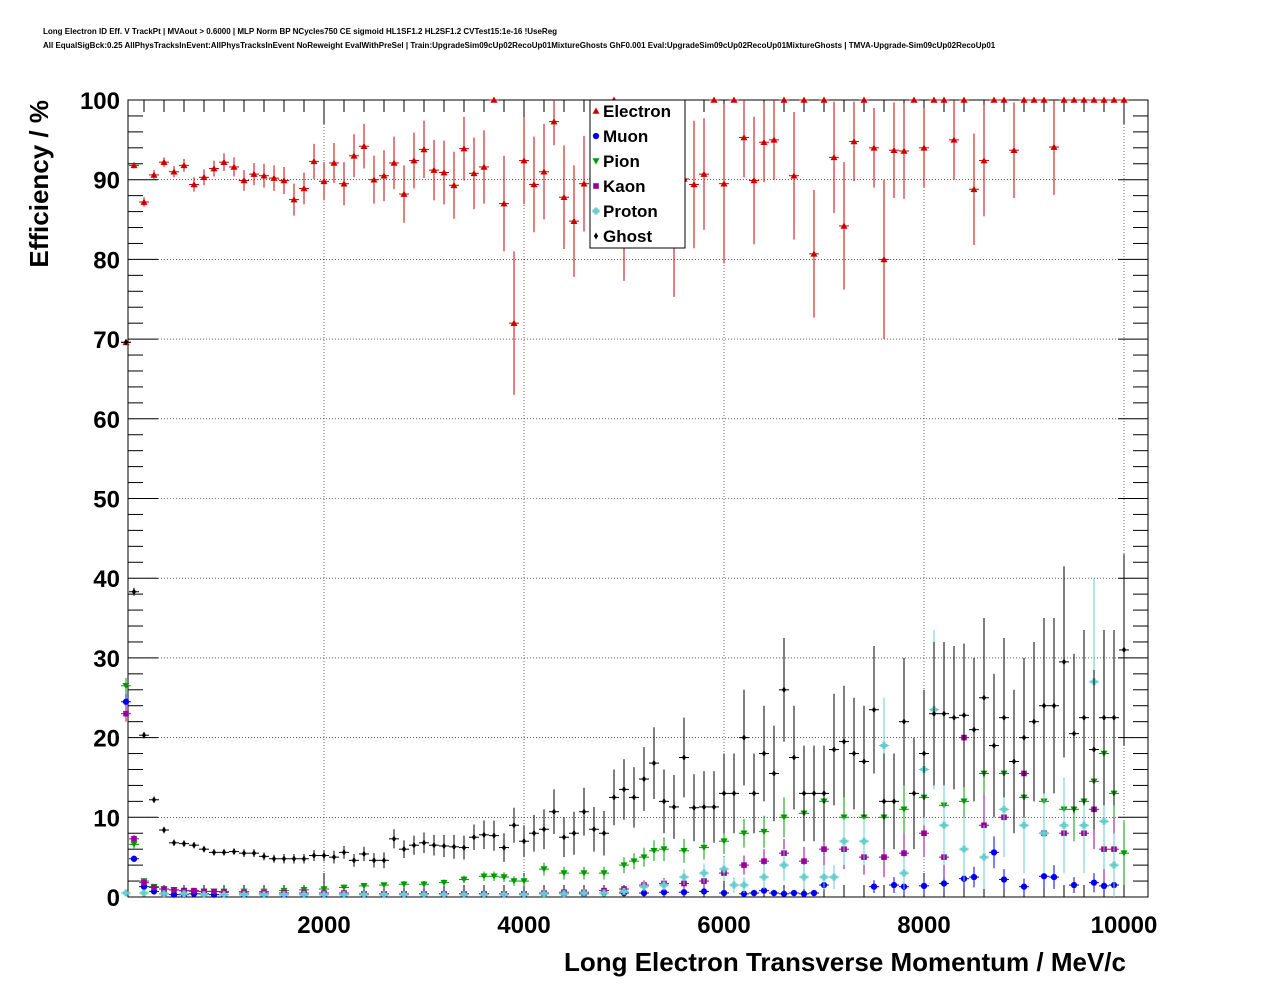 The width and height of the screenshot is (1276, 996). Describe the element at coordinates (100, 101) in the screenshot. I see `y-tick-label: 100` at that location.